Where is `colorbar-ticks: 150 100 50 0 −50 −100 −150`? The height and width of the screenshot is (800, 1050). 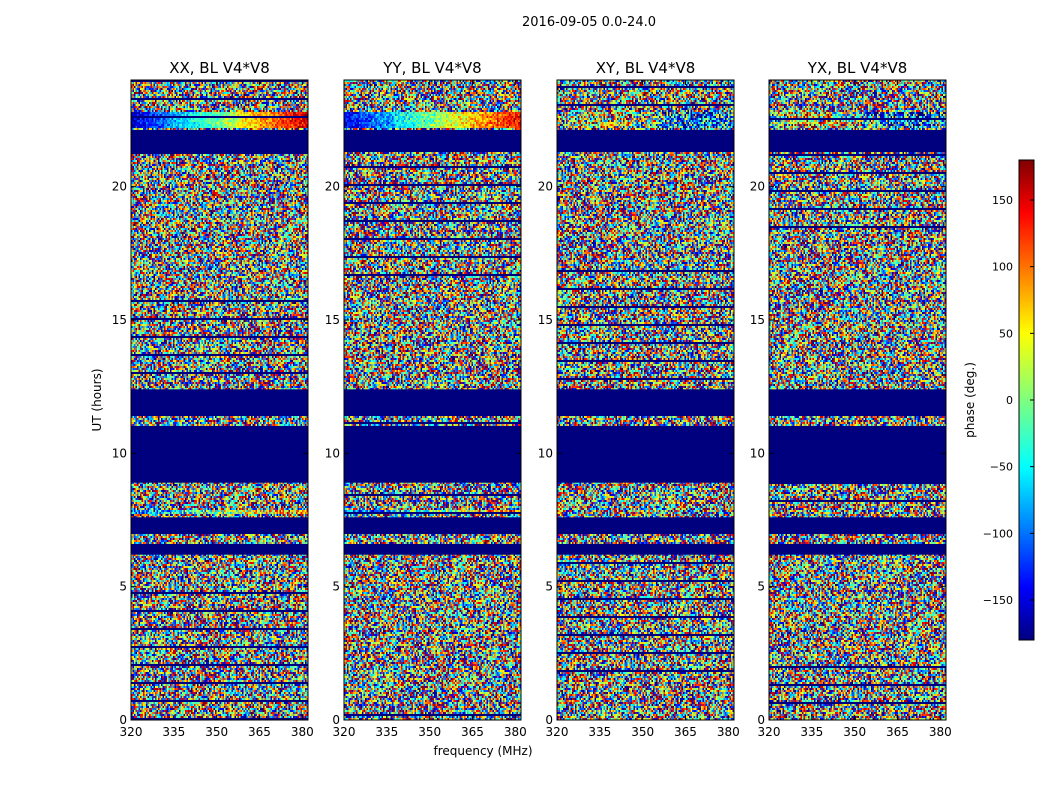 colorbar-ticks: 150 100 50 0 −50 −100 −150 is located at coordinates (1008, 400).